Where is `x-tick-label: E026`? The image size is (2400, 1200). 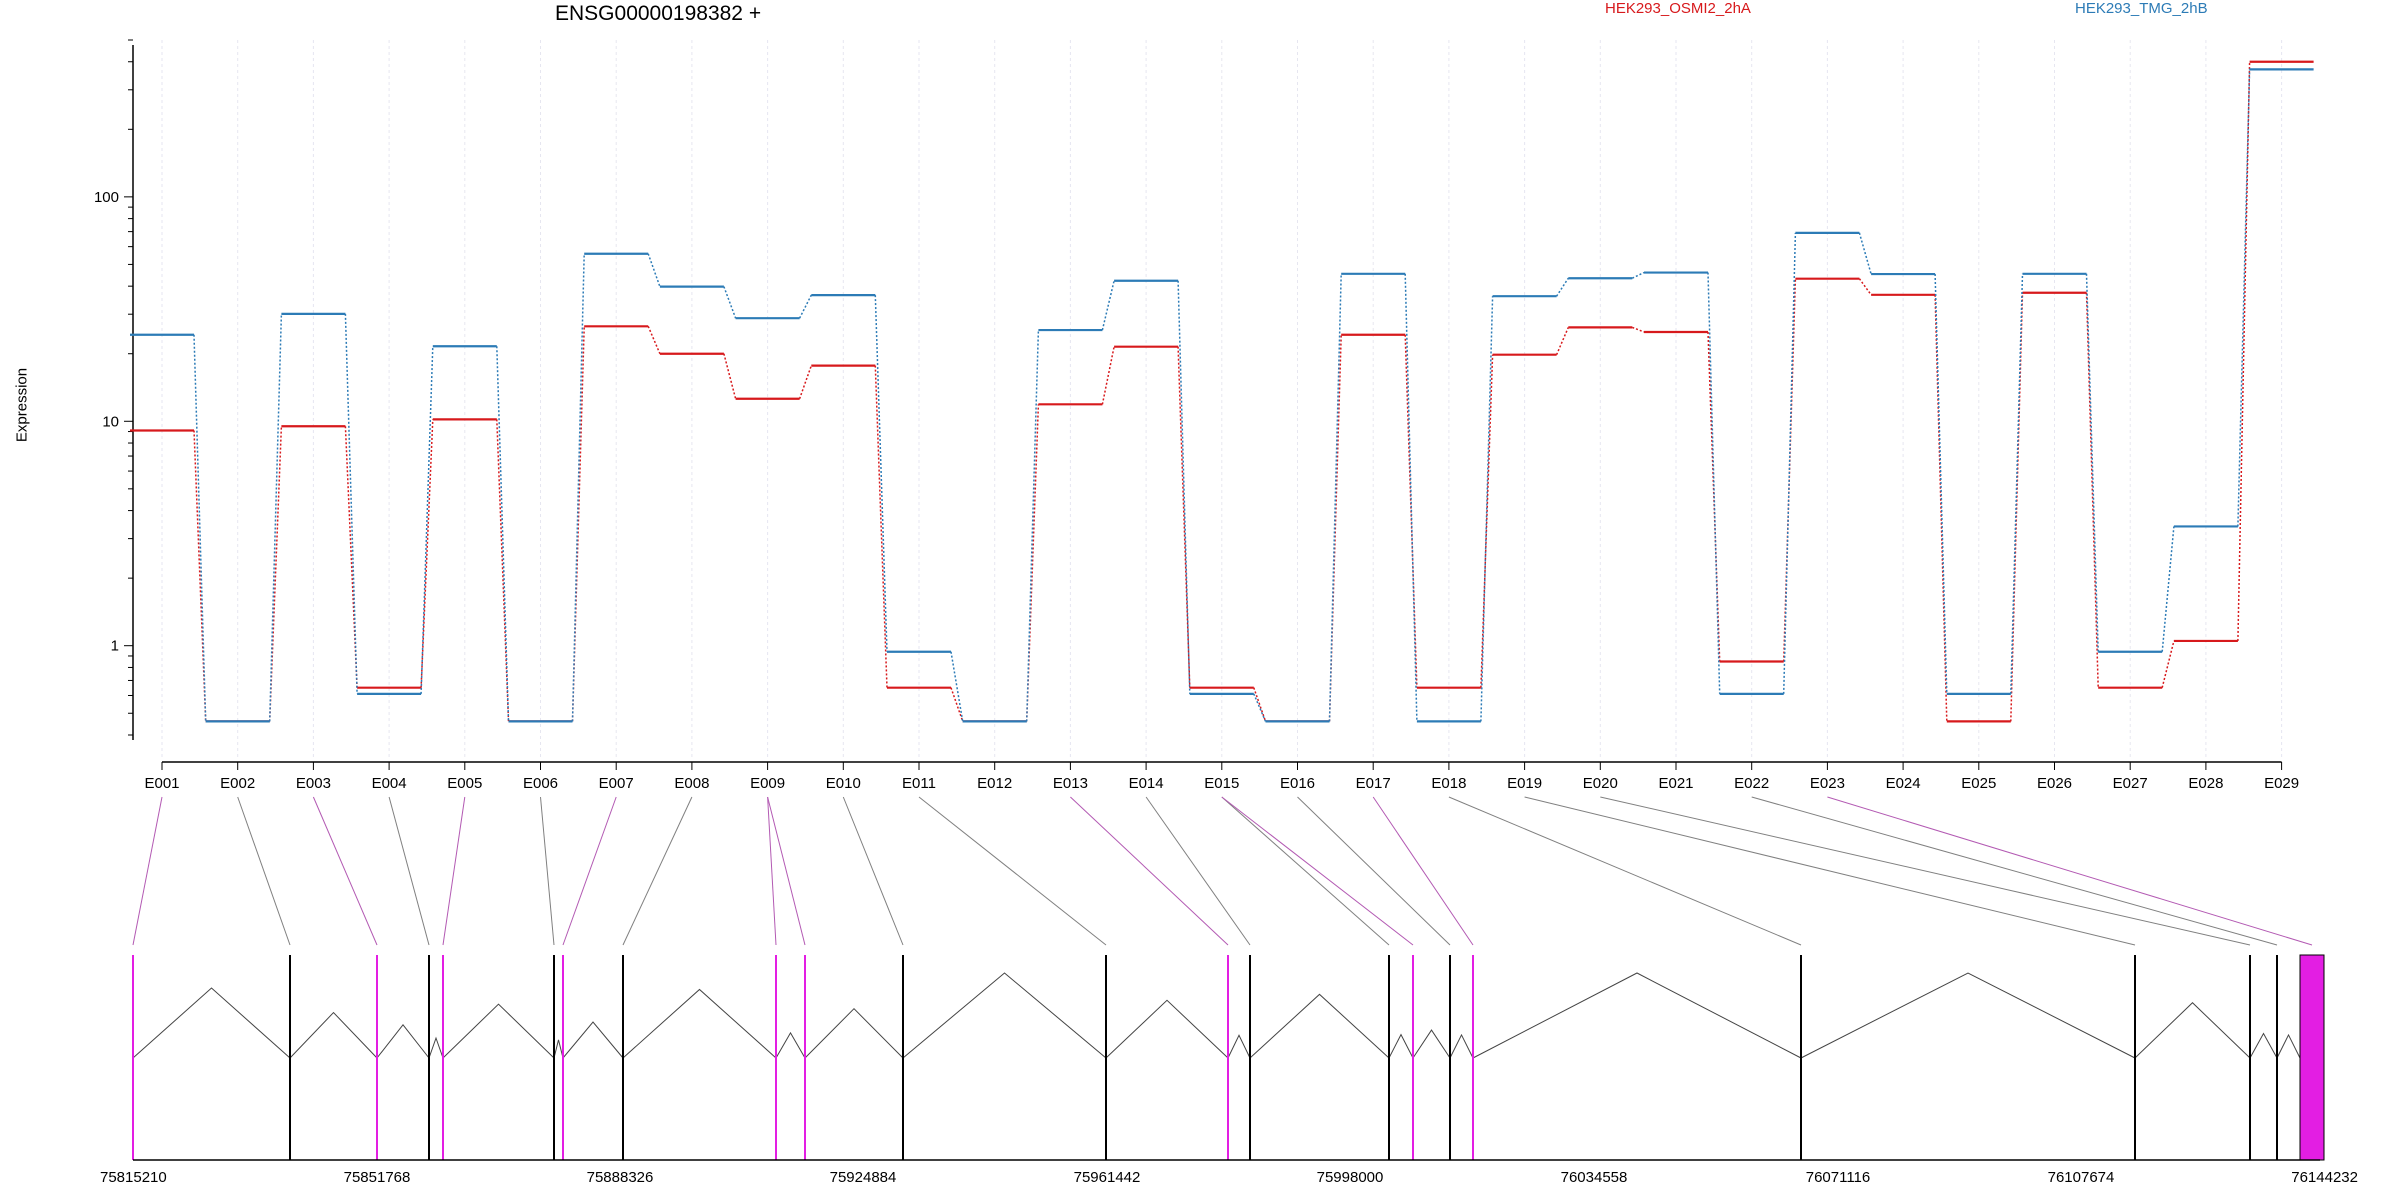 x-tick-label: E026 is located at coordinates (2054, 783).